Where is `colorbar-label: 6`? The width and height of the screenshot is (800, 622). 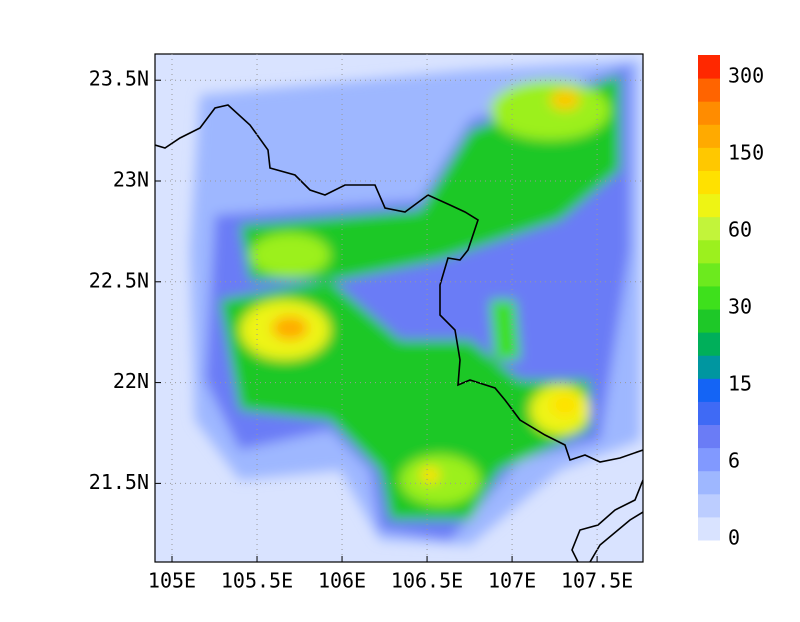
colorbar-label: 6 is located at coordinates (734, 461).